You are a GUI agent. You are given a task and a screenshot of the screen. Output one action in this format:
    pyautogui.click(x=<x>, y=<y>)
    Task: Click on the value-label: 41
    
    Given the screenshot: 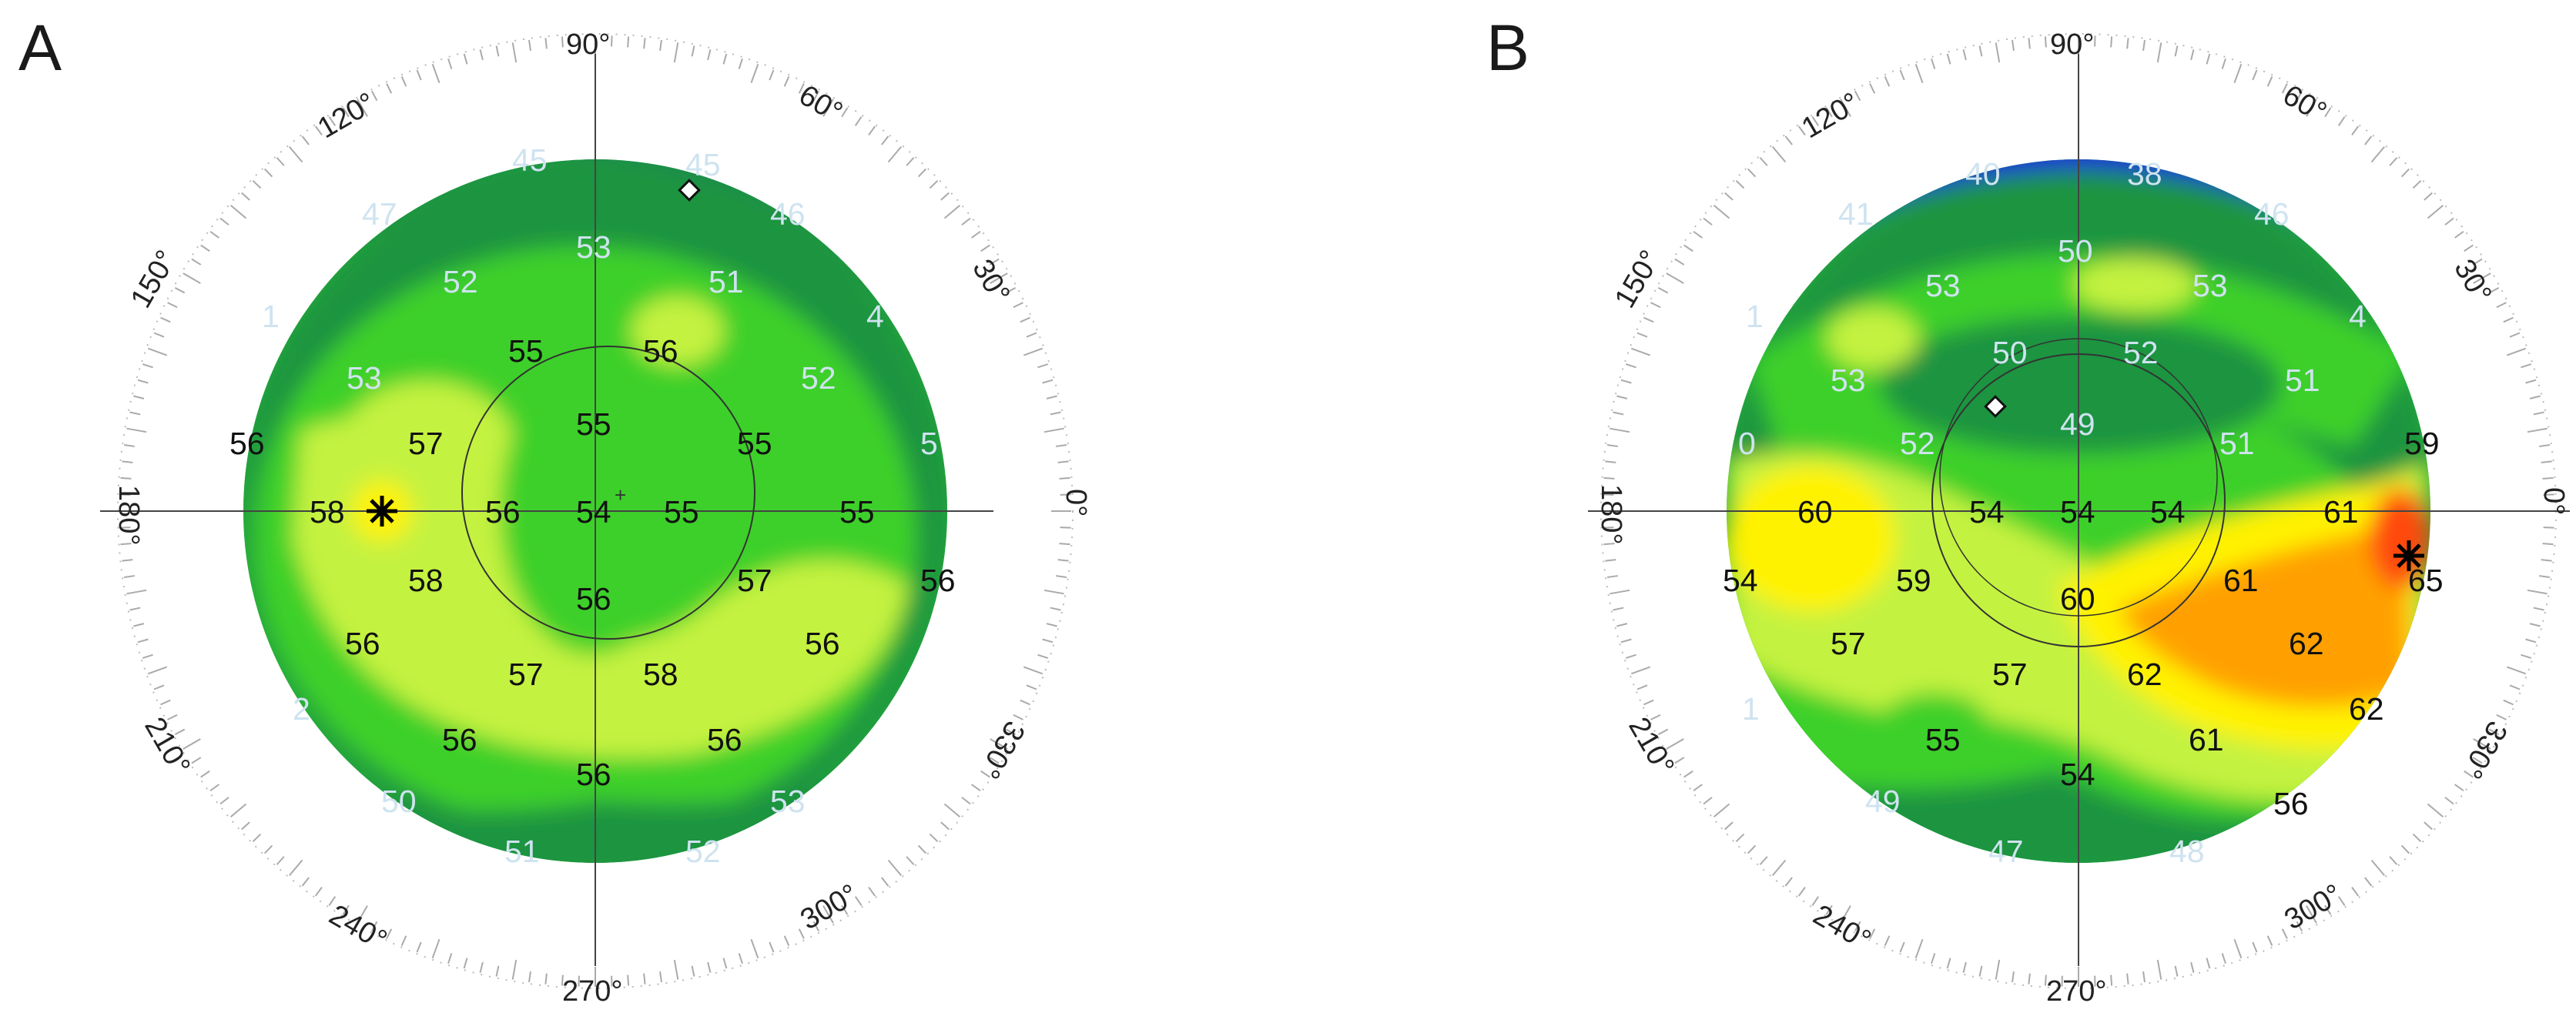 What is the action you would take?
    pyautogui.click(x=1856, y=214)
    